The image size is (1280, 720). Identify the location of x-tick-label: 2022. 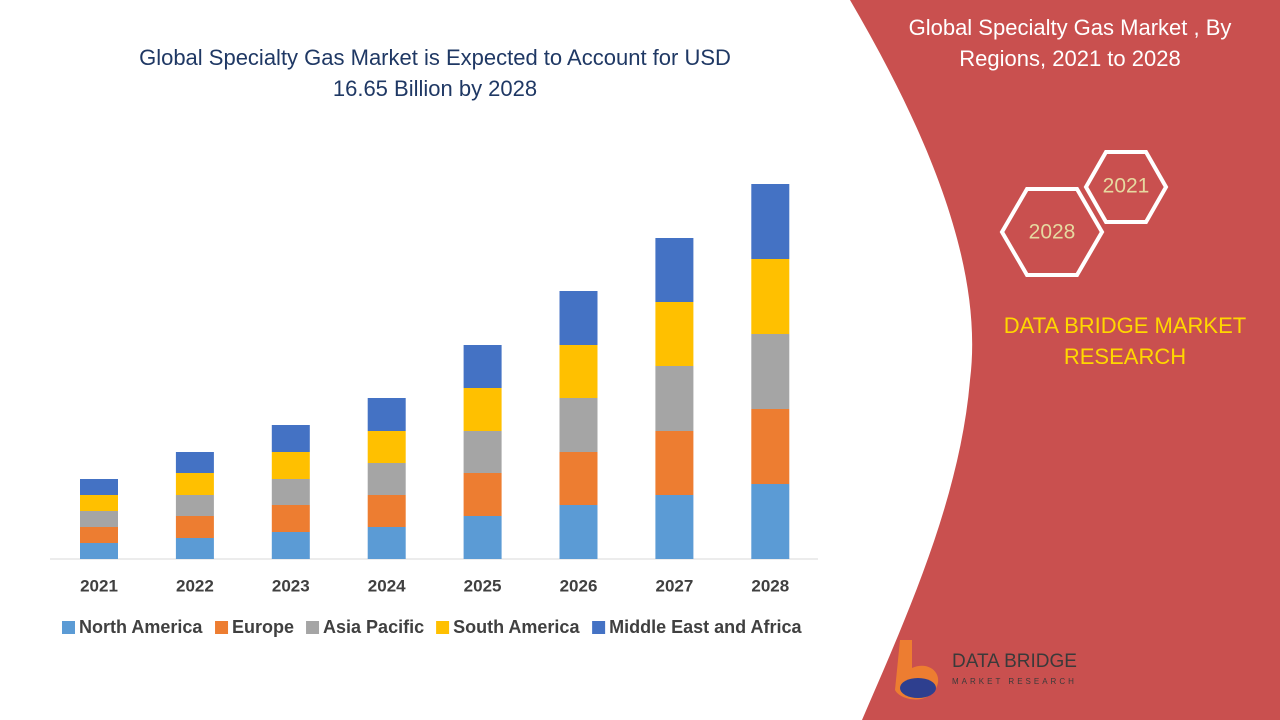
(195, 585).